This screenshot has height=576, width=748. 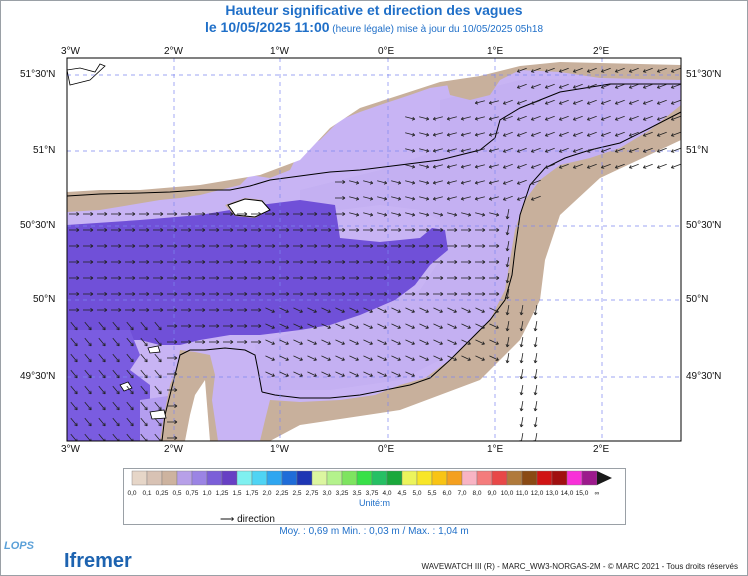 I want to click on lon-tick-top: 1°E, so click(x=495, y=51).